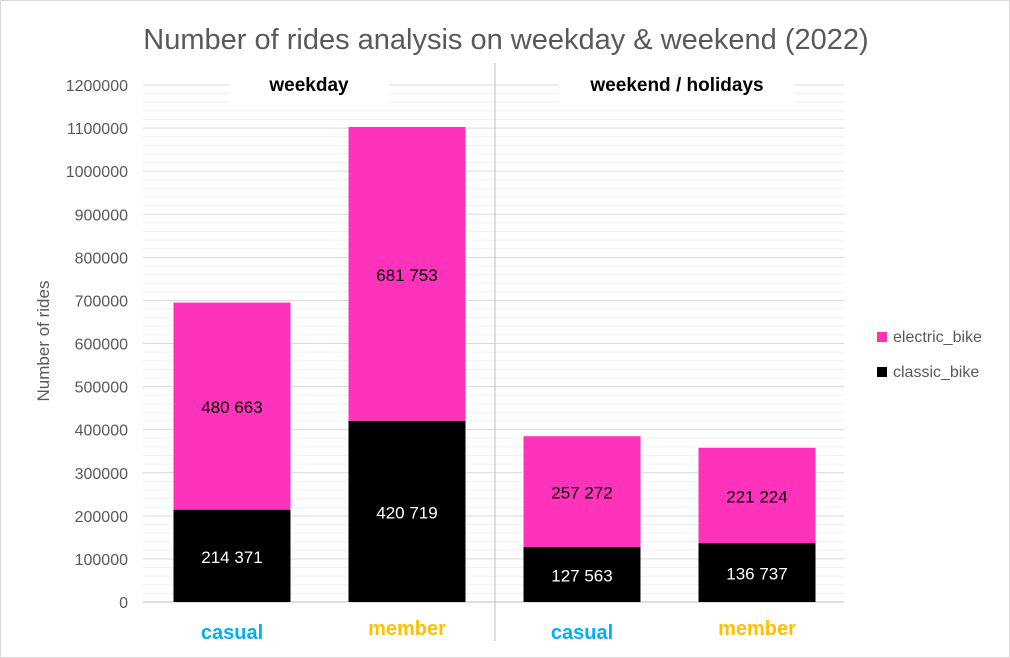 This screenshot has width=1010, height=658. I want to click on y-tick-label: 400000, so click(101, 431).